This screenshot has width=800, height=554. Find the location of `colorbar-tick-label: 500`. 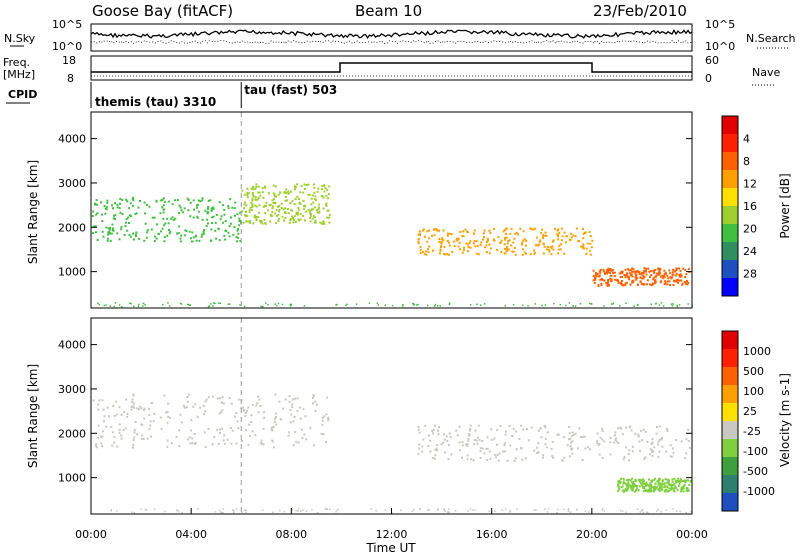

colorbar-tick-label: 500 is located at coordinates (753, 371).